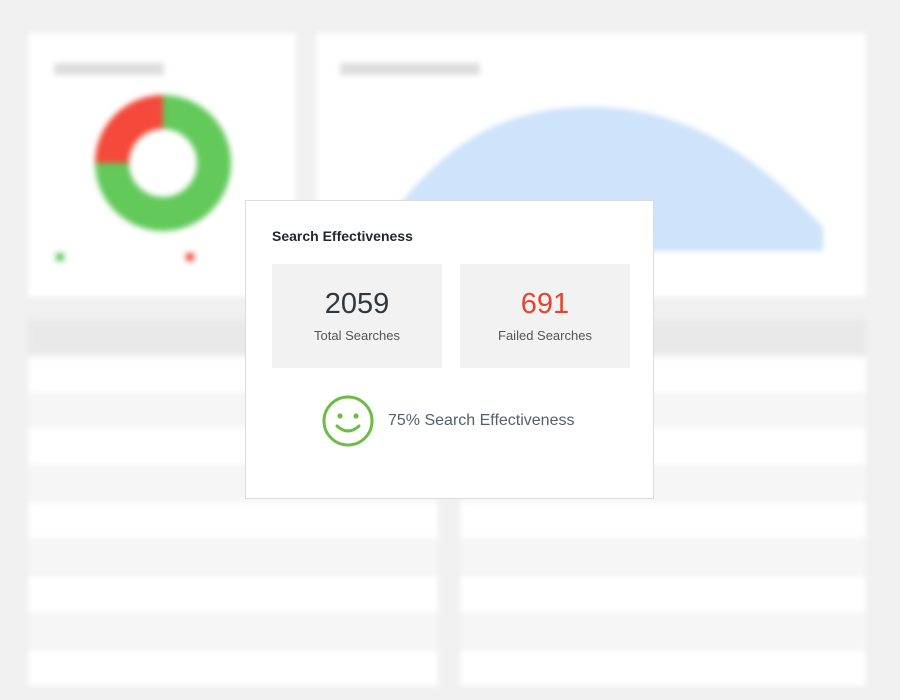 This screenshot has height=700, width=900. What do you see at coordinates (357, 335) in the screenshot?
I see `stat-label: Total Searches` at bounding box center [357, 335].